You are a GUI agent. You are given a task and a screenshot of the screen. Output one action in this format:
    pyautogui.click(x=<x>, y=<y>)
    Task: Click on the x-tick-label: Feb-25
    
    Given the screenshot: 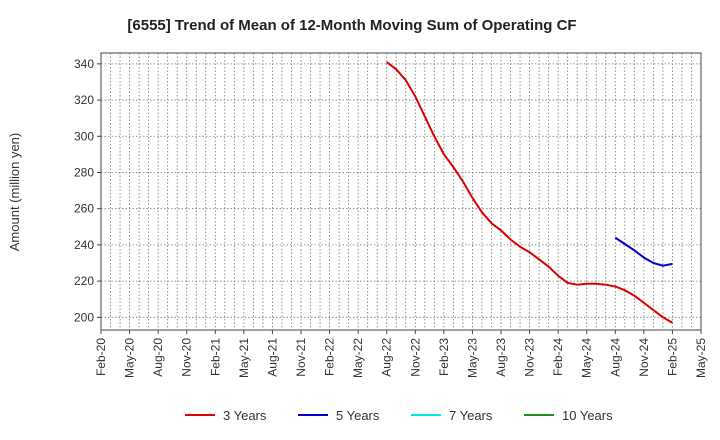 What is the action you would take?
    pyautogui.click(x=672, y=357)
    